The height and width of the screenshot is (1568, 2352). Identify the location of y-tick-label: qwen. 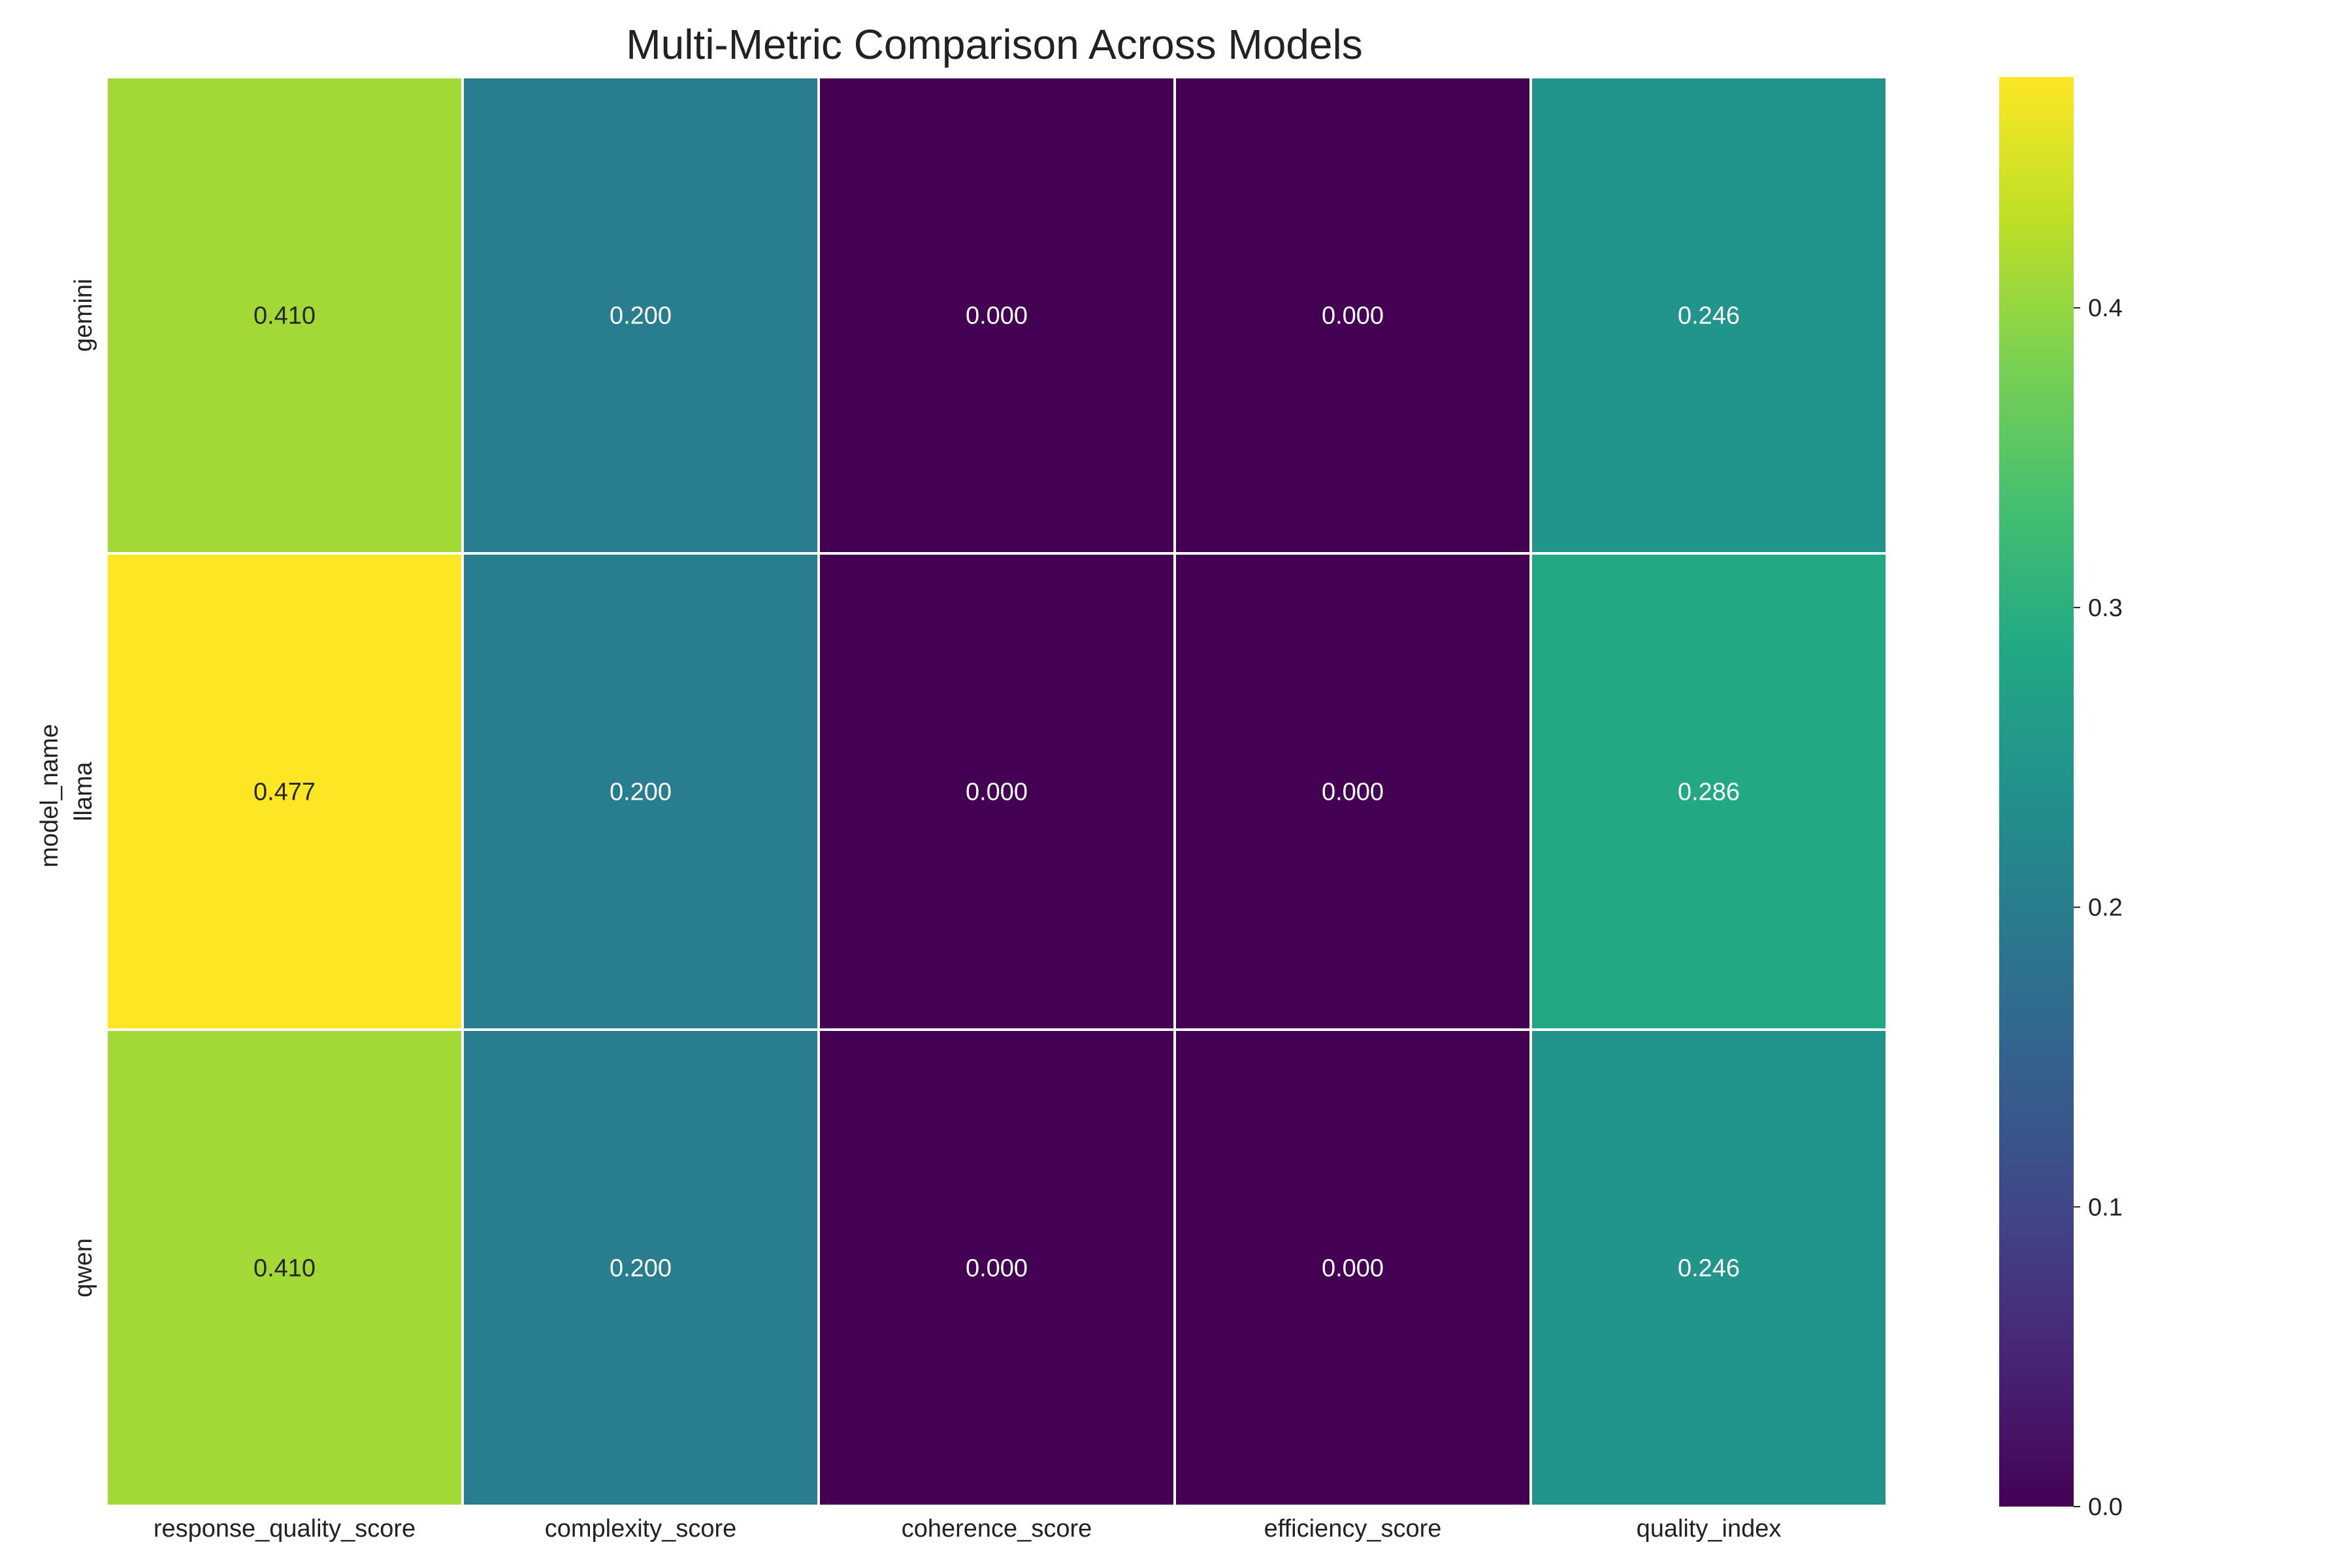
(83, 1268).